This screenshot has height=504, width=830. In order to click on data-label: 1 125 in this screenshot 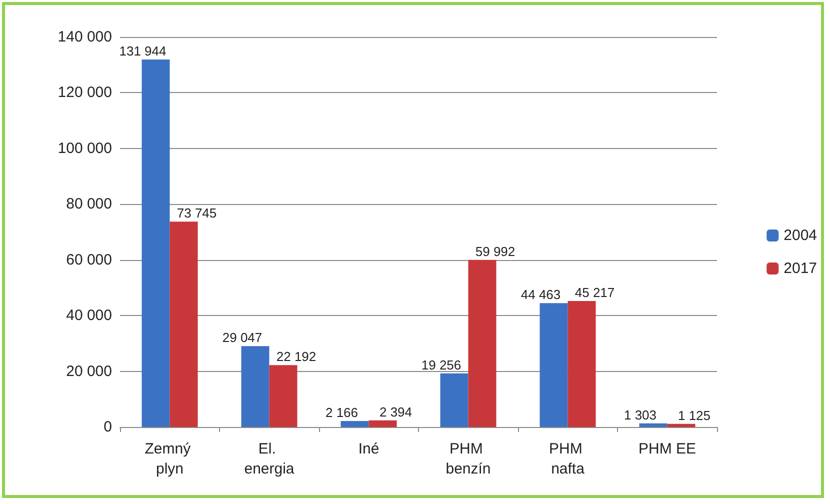, I will do `click(694, 415)`.